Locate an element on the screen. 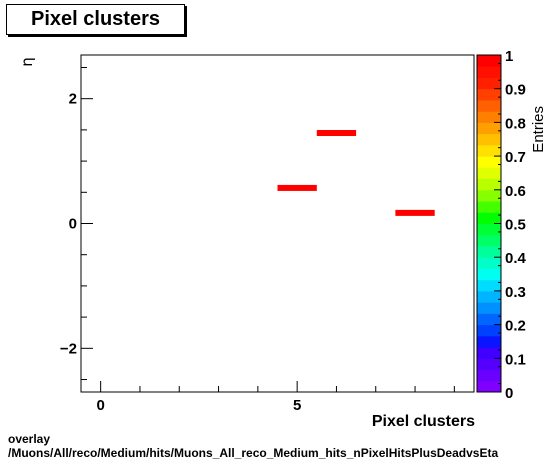 This screenshot has height=462, width=546. colorbar-tick-label: 0.4 is located at coordinates (516, 258).